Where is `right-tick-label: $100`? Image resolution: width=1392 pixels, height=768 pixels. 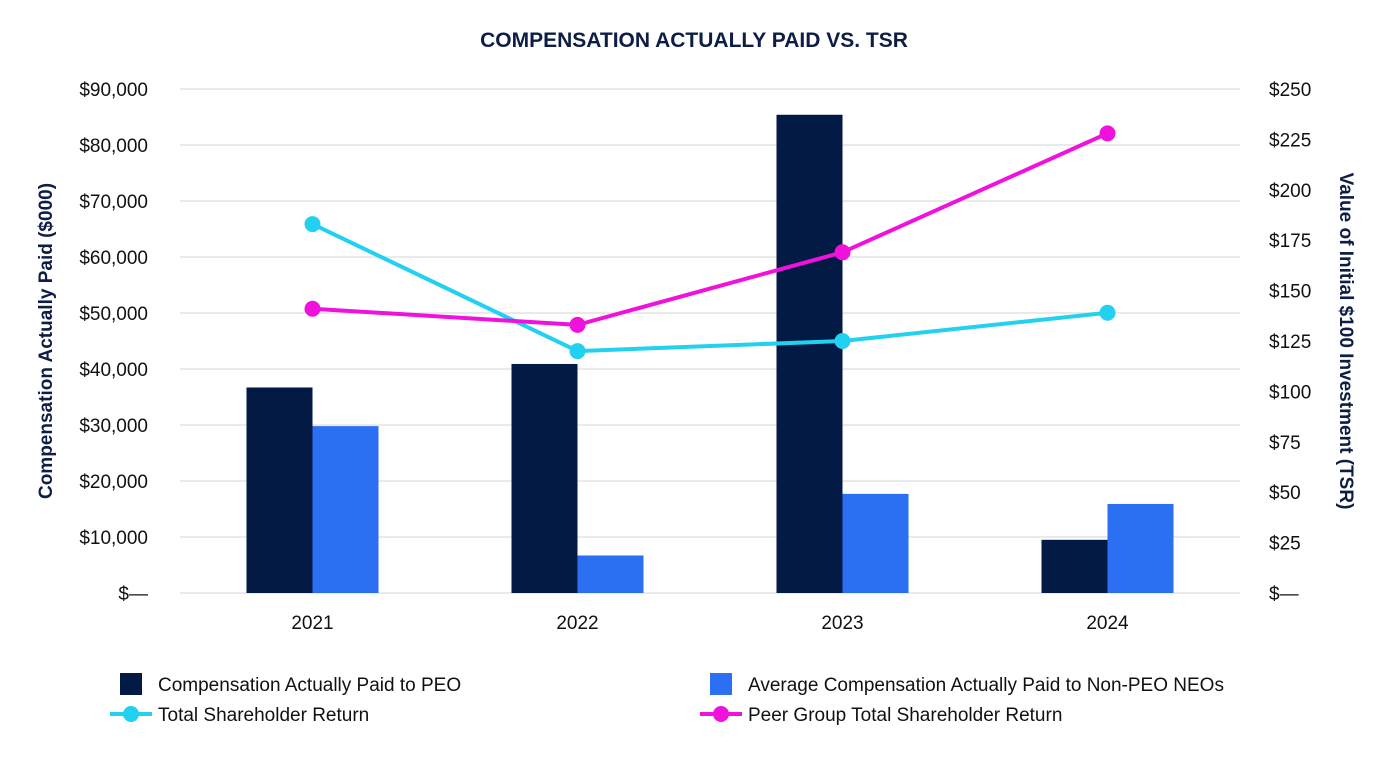 right-tick-label: $100 is located at coordinates (1290, 392).